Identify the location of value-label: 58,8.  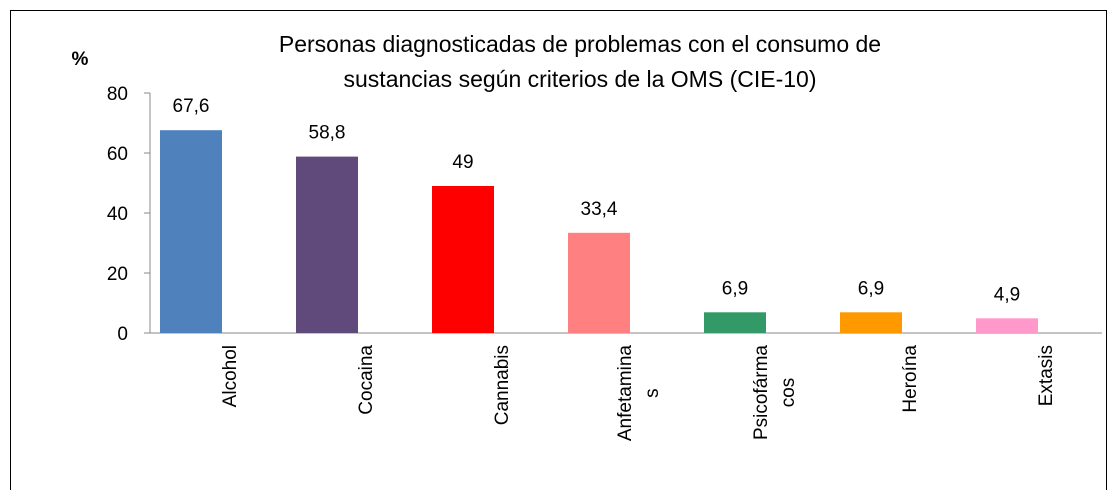
(327, 133).